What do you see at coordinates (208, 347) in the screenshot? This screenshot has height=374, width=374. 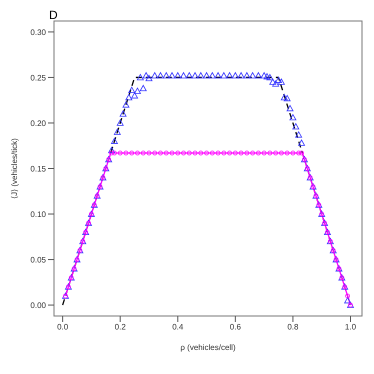 I see `x-axis-title: ρ (vehicles/cell)` at bounding box center [208, 347].